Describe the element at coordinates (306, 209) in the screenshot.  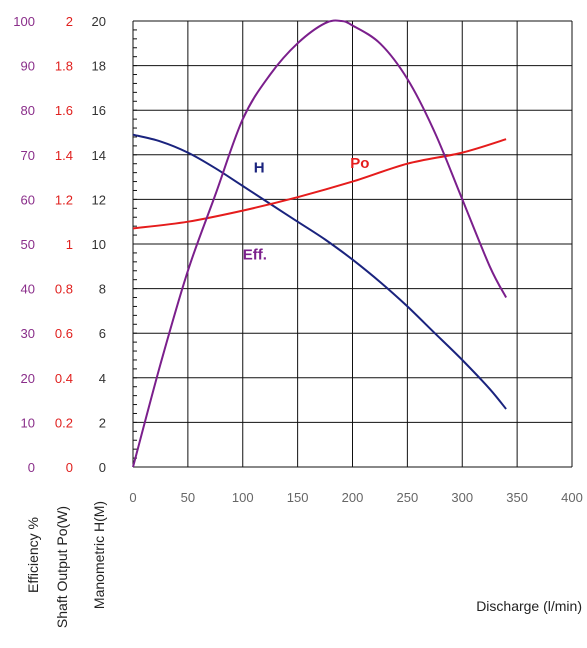
I see `series-labels: H Po Eff.` at that location.